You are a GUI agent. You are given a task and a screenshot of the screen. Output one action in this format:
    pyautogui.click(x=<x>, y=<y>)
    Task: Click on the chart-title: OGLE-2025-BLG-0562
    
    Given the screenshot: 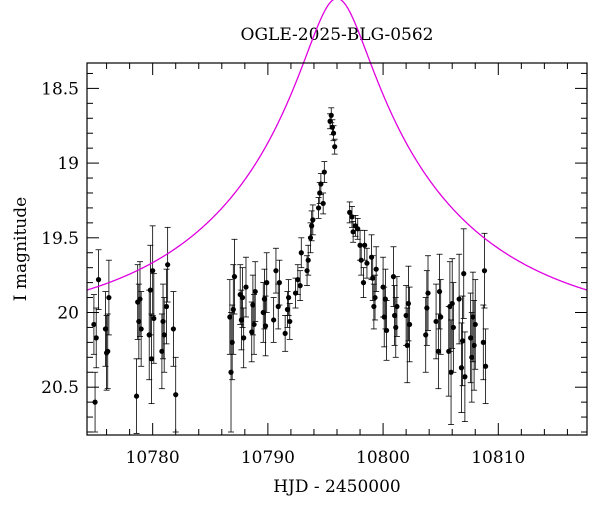 What is the action you would take?
    pyautogui.click(x=337, y=35)
    